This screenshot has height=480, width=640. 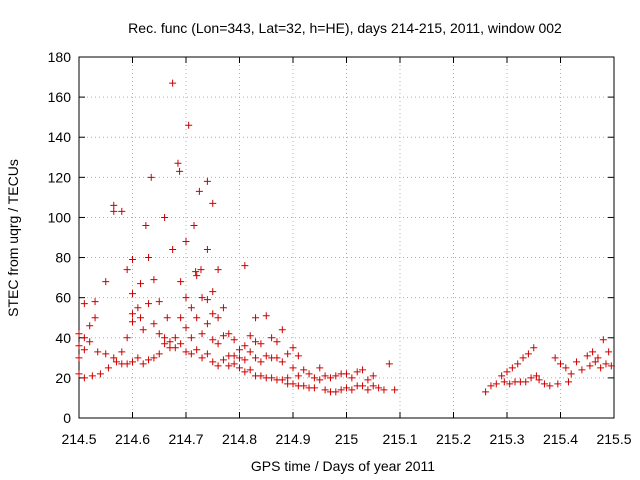 I want to click on y-axis-label: STEC from uqrg / TECUs, so click(x=13, y=238).